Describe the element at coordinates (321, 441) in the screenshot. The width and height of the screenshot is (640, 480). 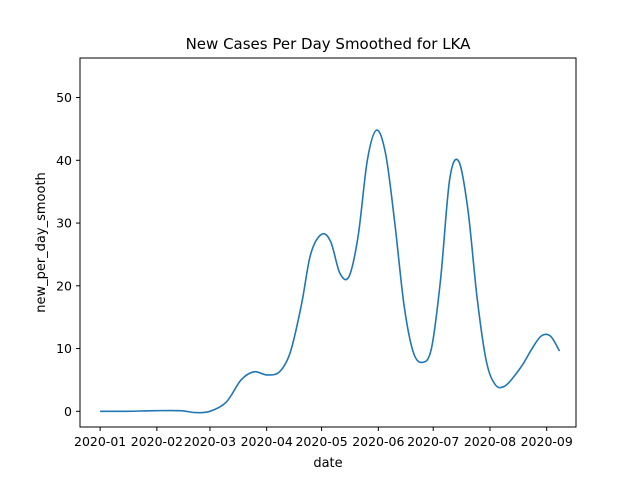
I see `x-tick-label: 2020-05` at that location.